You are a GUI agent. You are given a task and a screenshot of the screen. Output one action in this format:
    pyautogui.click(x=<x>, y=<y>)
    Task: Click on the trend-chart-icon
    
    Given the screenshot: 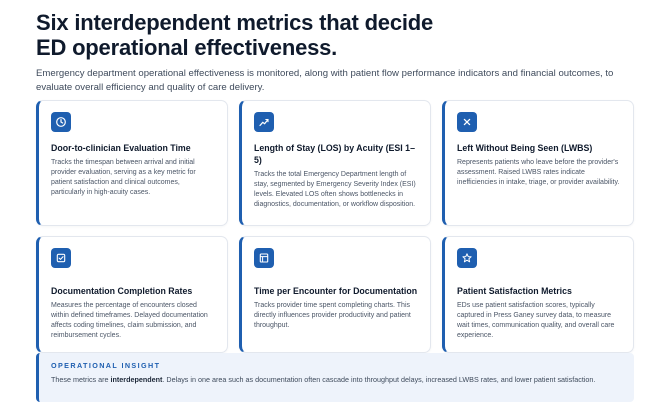 What is the action you would take?
    pyautogui.click(x=264, y=122)
    